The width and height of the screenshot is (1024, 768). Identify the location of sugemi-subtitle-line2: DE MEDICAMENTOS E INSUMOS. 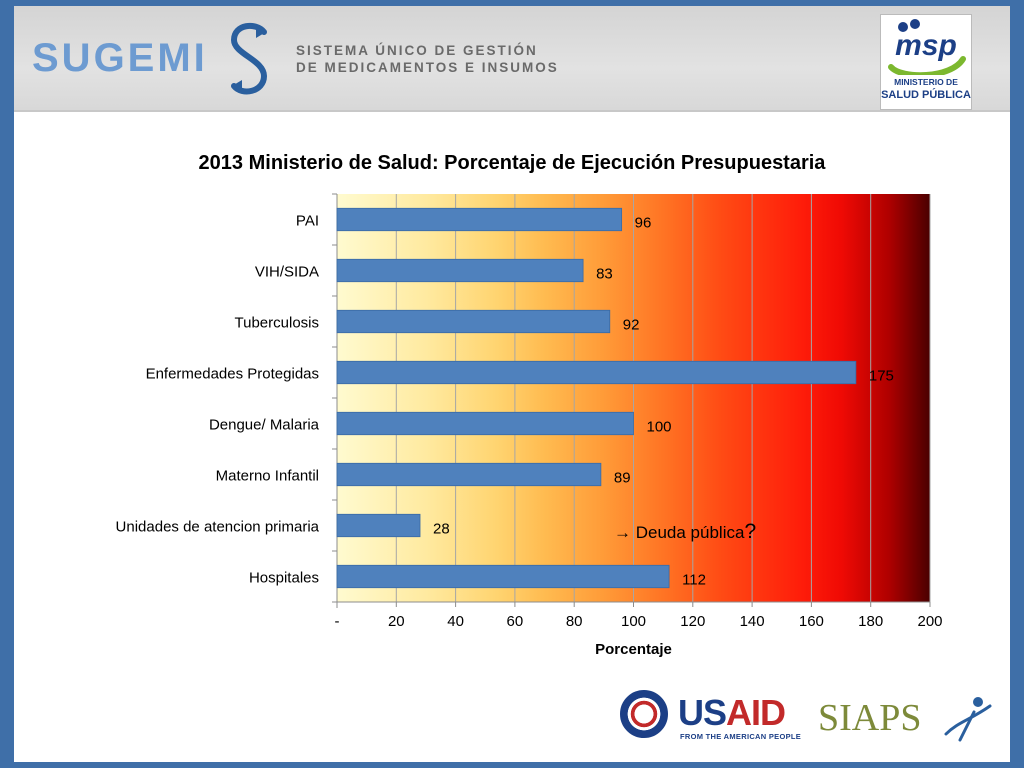
(427, 67).